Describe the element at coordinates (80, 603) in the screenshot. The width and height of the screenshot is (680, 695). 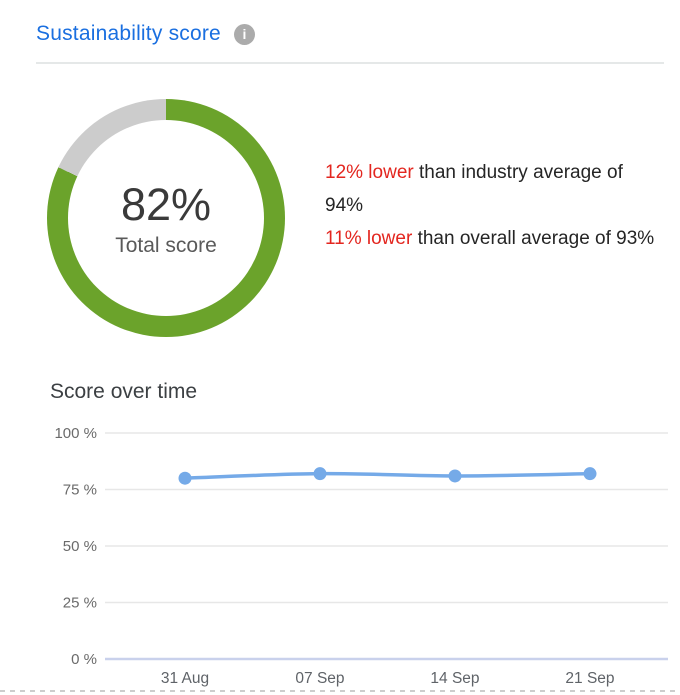
I see `y-tick-label: 25 %` at that location.